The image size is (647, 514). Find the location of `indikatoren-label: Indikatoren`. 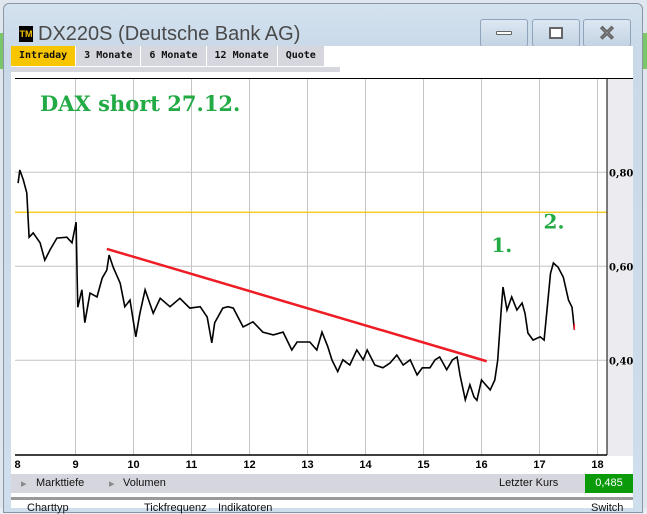

indikatoren-label: Indikatoren is located at coordinates (245, 508).